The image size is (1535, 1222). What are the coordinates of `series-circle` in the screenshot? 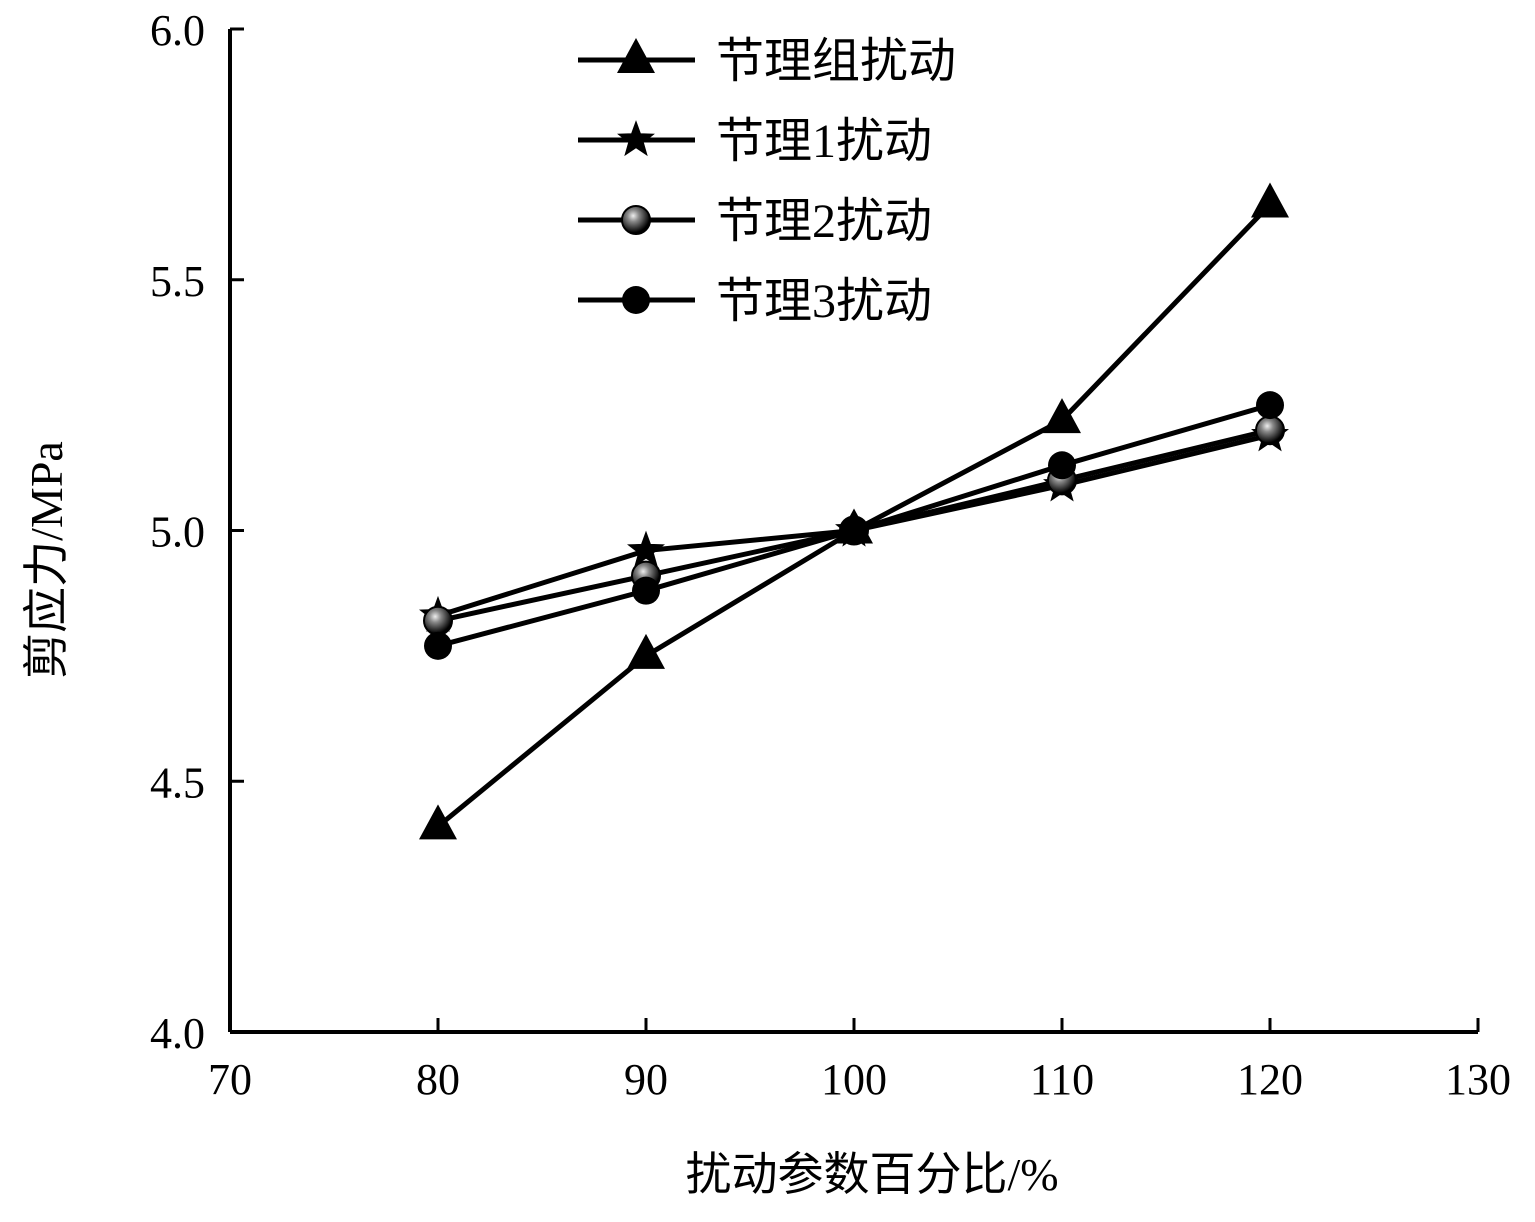 It's located at (854, 525).